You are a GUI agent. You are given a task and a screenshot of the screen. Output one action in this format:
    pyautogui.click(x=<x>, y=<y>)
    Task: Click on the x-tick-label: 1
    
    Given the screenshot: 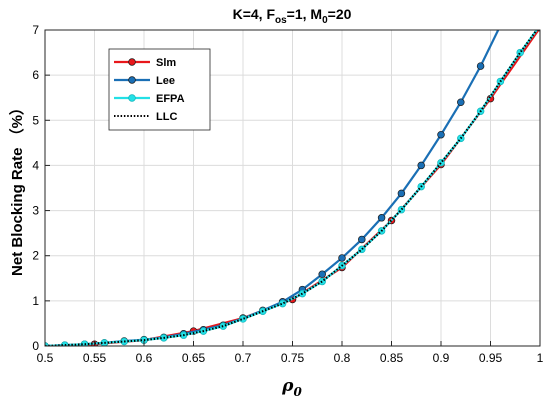 What is the action you would take?
    pyautogui.click(x=540, y=358)
    